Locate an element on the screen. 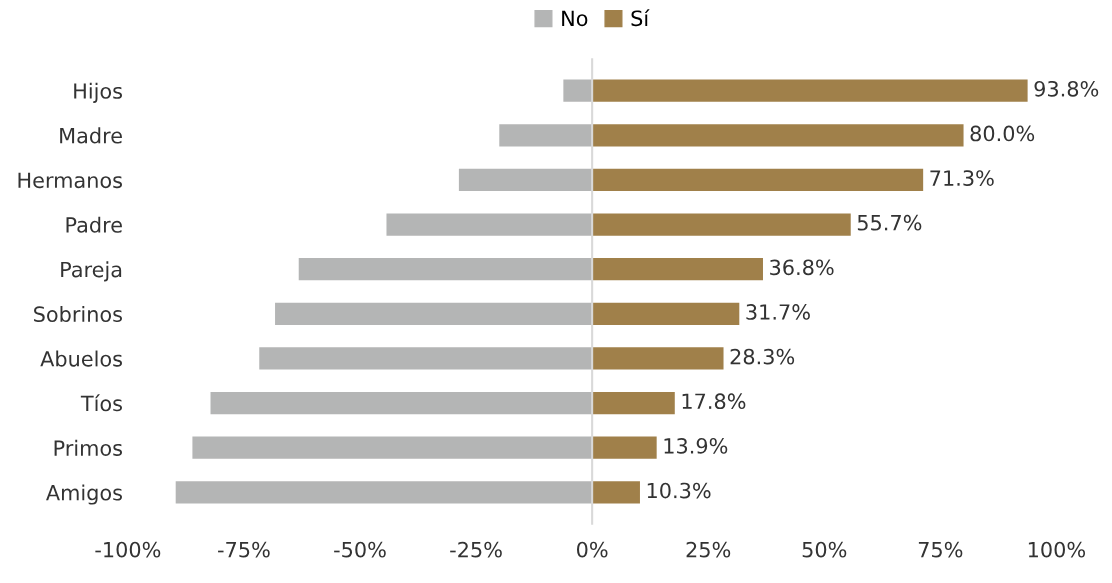  x-tick-label: -50% is located at coordinates (360, 549).